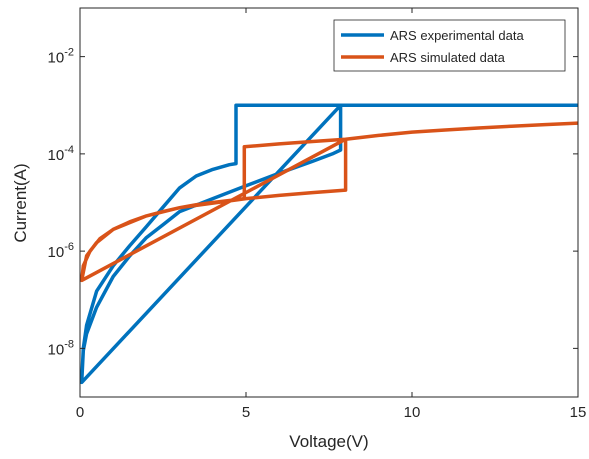  I want to click on y-tick-label: 10⁻², so click(61, 57).